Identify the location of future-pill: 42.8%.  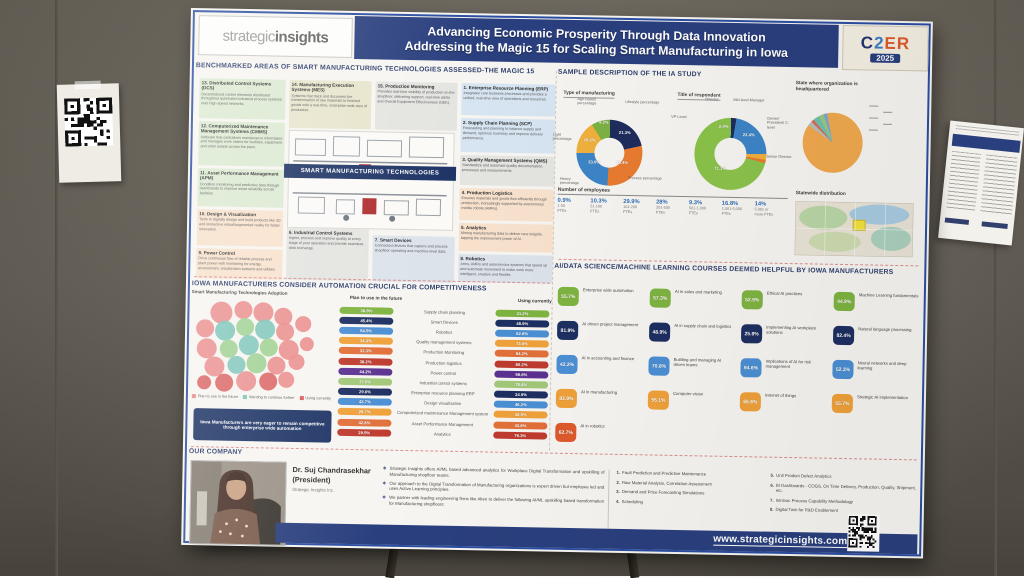
(364, 422).